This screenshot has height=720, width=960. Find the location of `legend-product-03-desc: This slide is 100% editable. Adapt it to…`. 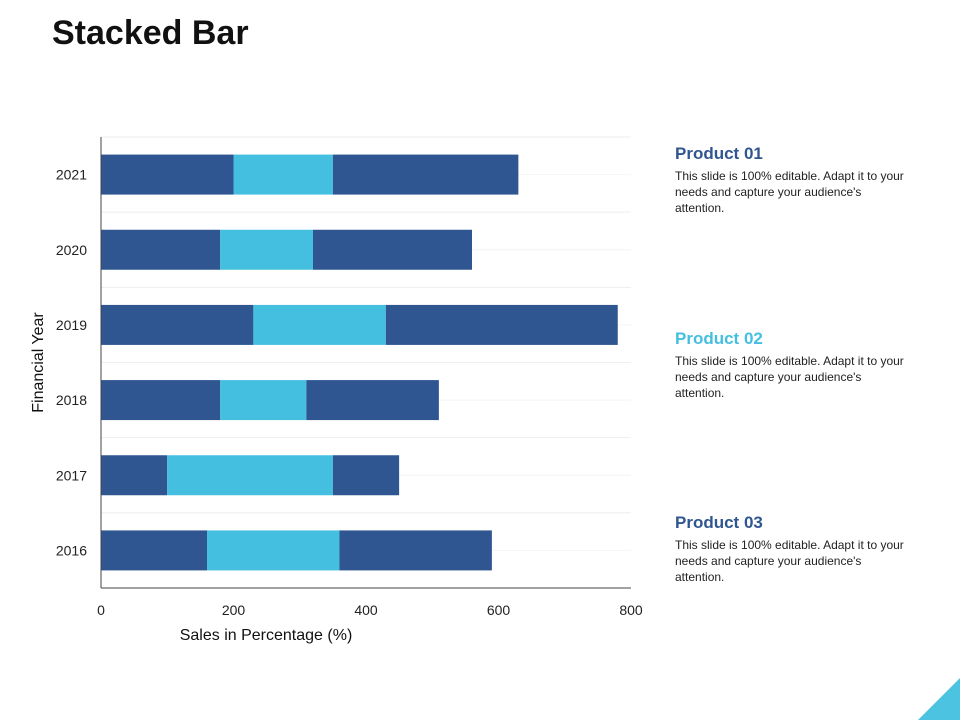

legend-product-03-desc: This slide is 100% editable. Adapt it to… is located at coordinates (789, 561).